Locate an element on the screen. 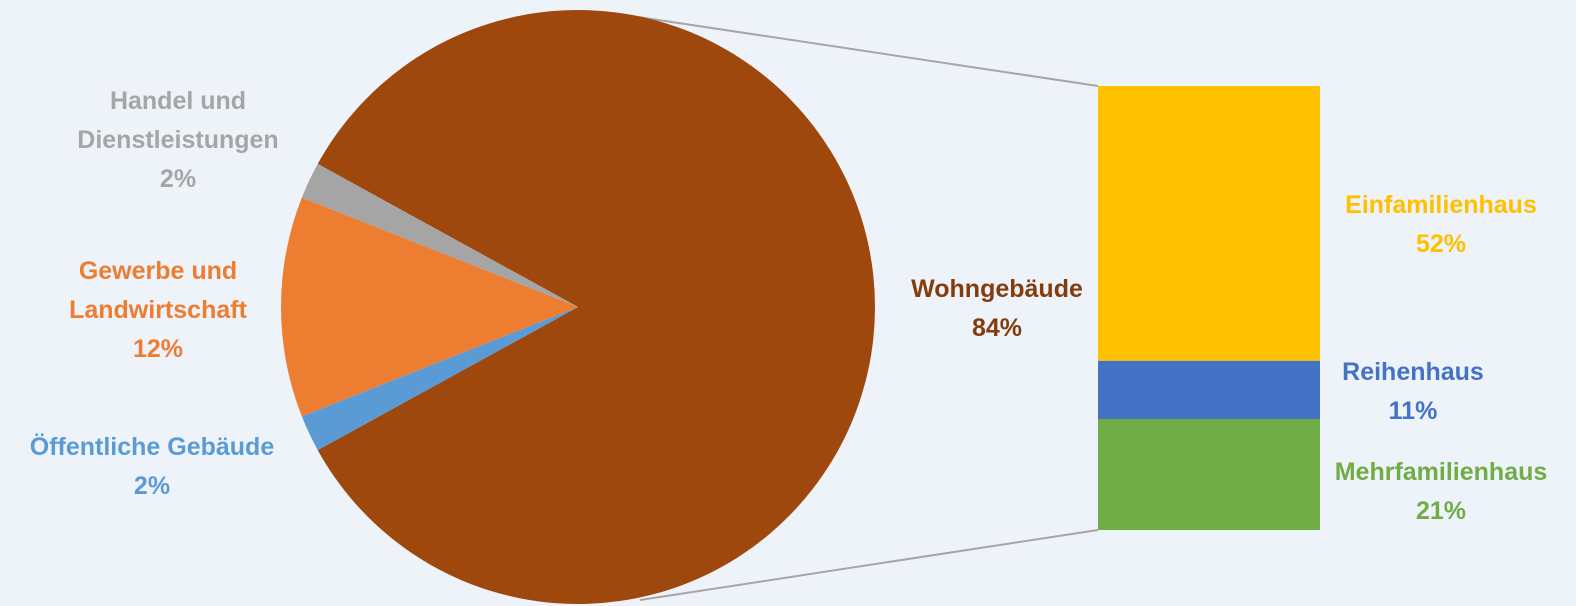 Image resolution: width=1576 pixels, height=606 pixels. category-label: Handel und Dienstleistungen is located at coordinates (178, 120).